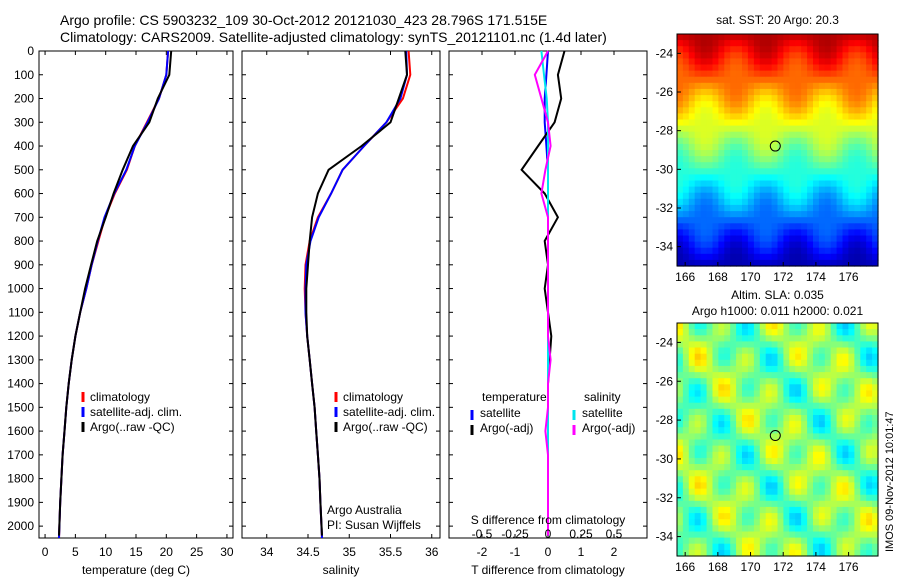  What do you see at coordinates (602, 397) in the screenshot?
I see `legend-group-title: salinity` at bounding box center [602, 397].